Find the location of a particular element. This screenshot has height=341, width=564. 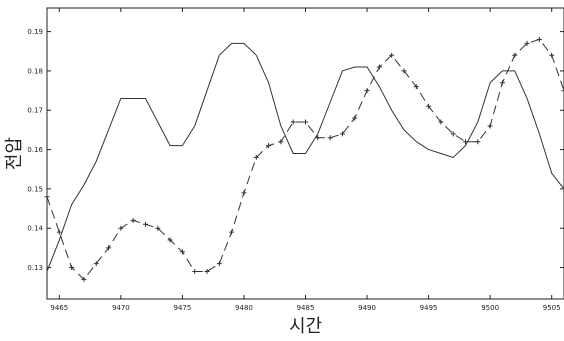

x-tick-label: 9470 is located at coordinates (121, 308).